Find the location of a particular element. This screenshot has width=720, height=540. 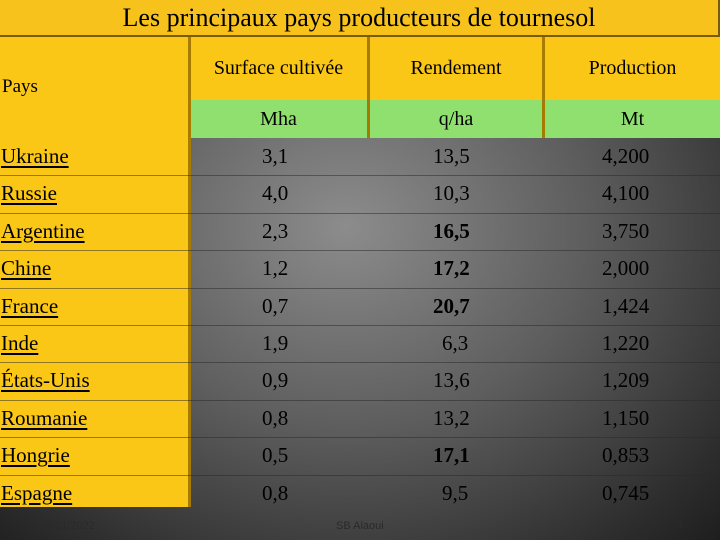

footer-page-number: 4 is located at coordinates (680, 526).